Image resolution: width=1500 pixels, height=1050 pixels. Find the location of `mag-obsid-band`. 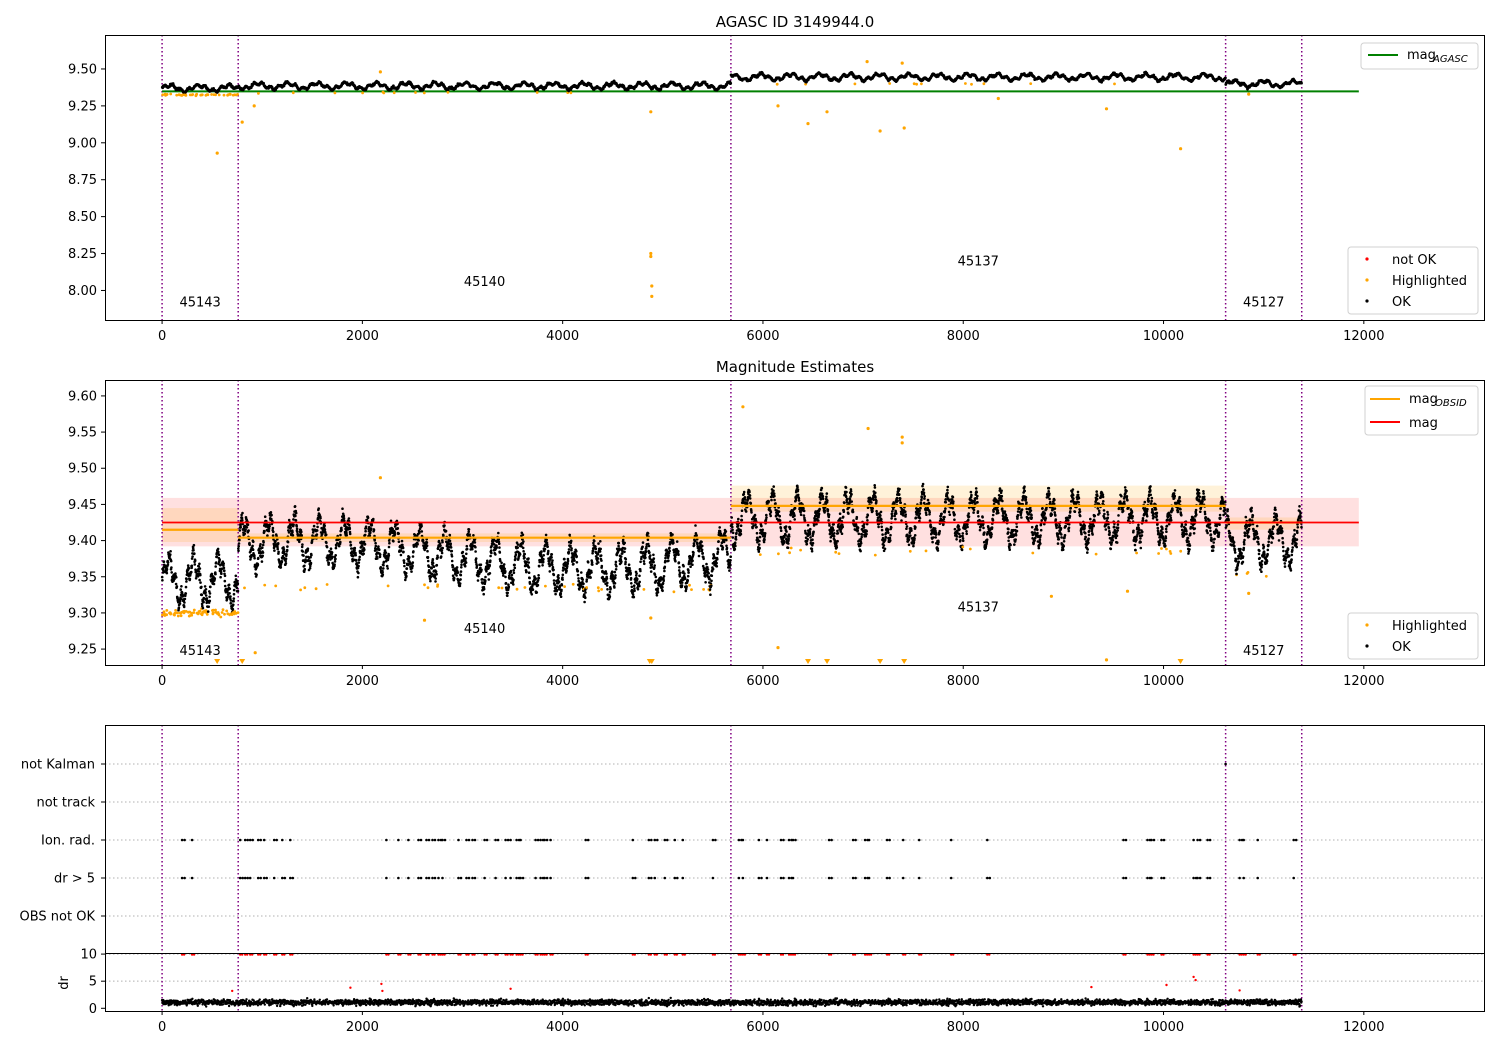

mag-obsid-band is located at coordinates (200, 525).